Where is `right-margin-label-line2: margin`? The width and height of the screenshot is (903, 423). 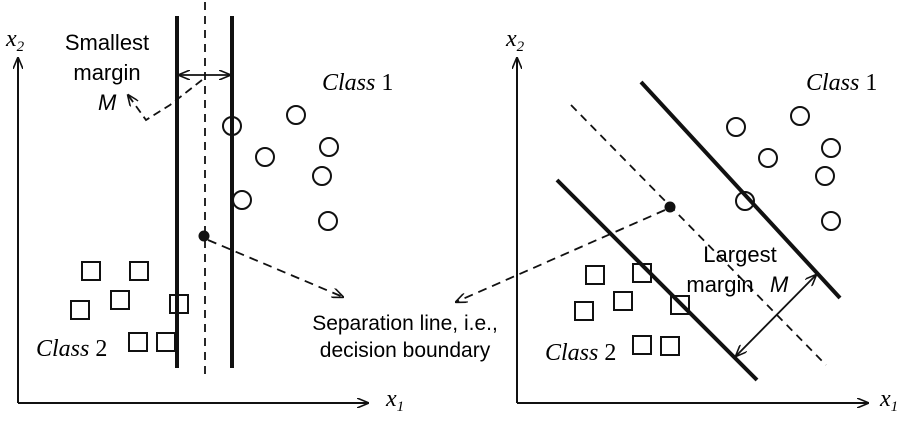
right-margin-label-line2: margin is located at coordinates (719, 284).